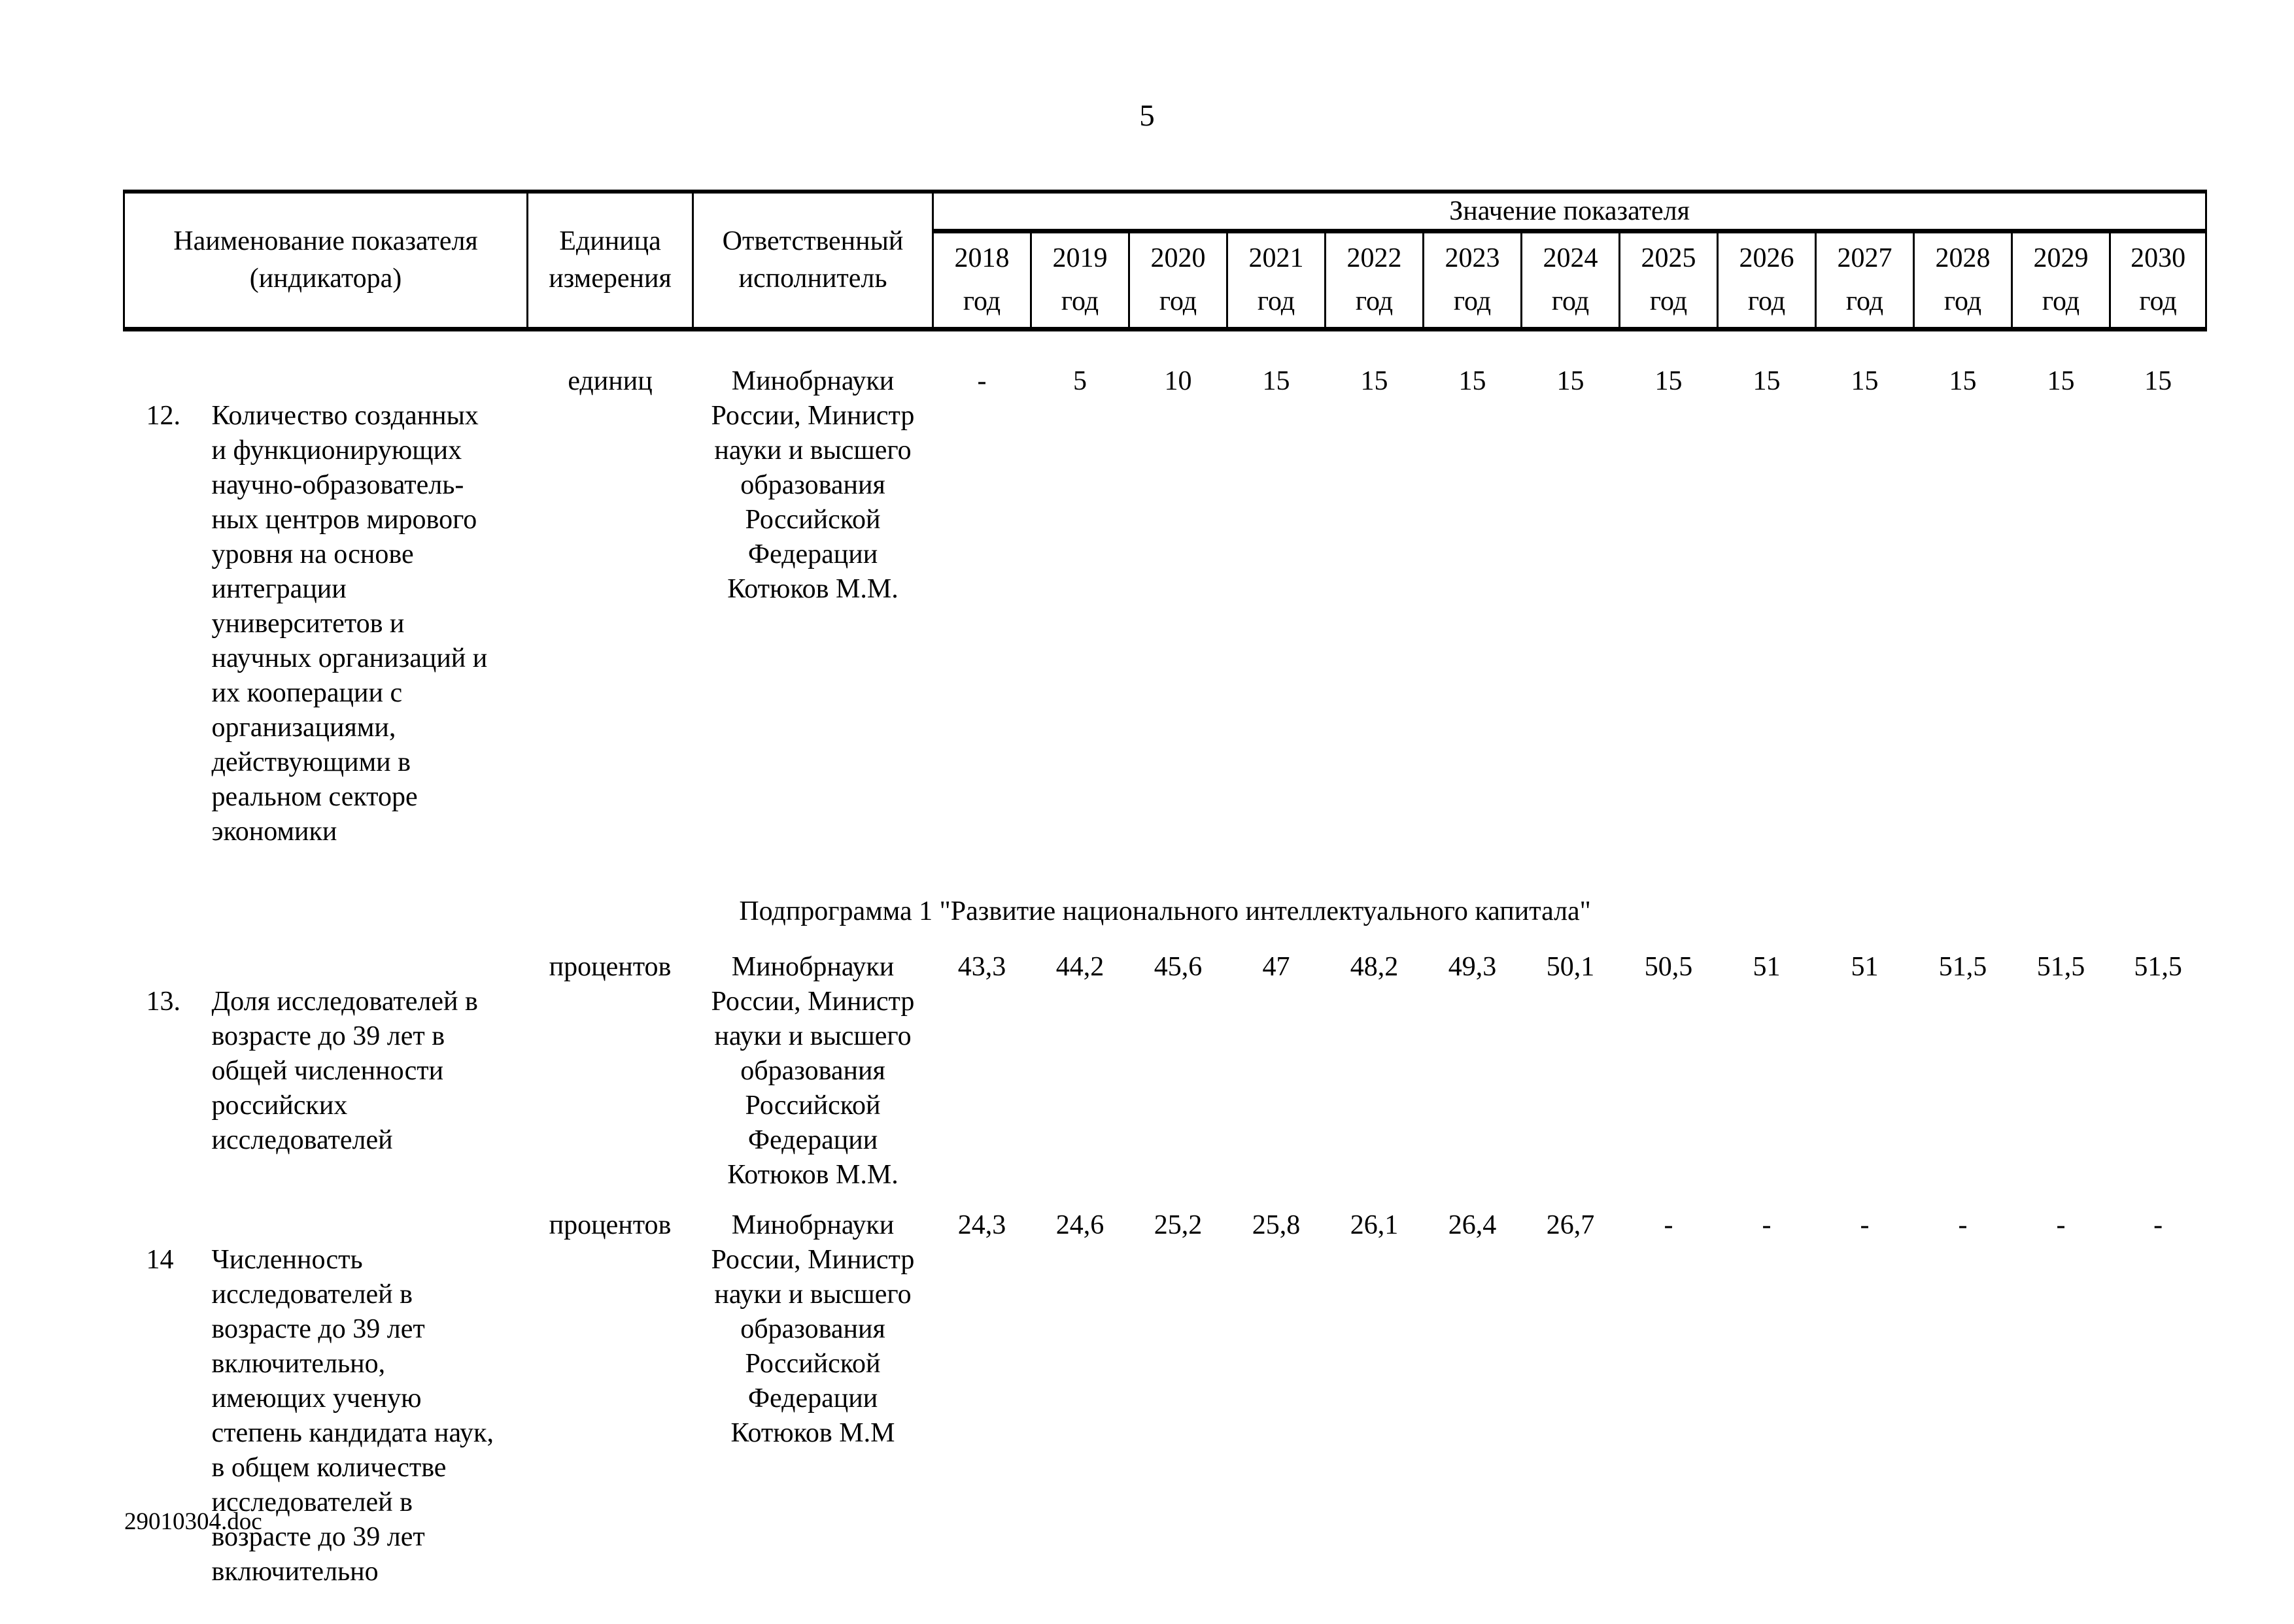 This screenshot has height=1624, width=2294. Describe the element at coordinates (1472, 280) in the screenshot. I see `header-year-2023: 2023 год` at that location.